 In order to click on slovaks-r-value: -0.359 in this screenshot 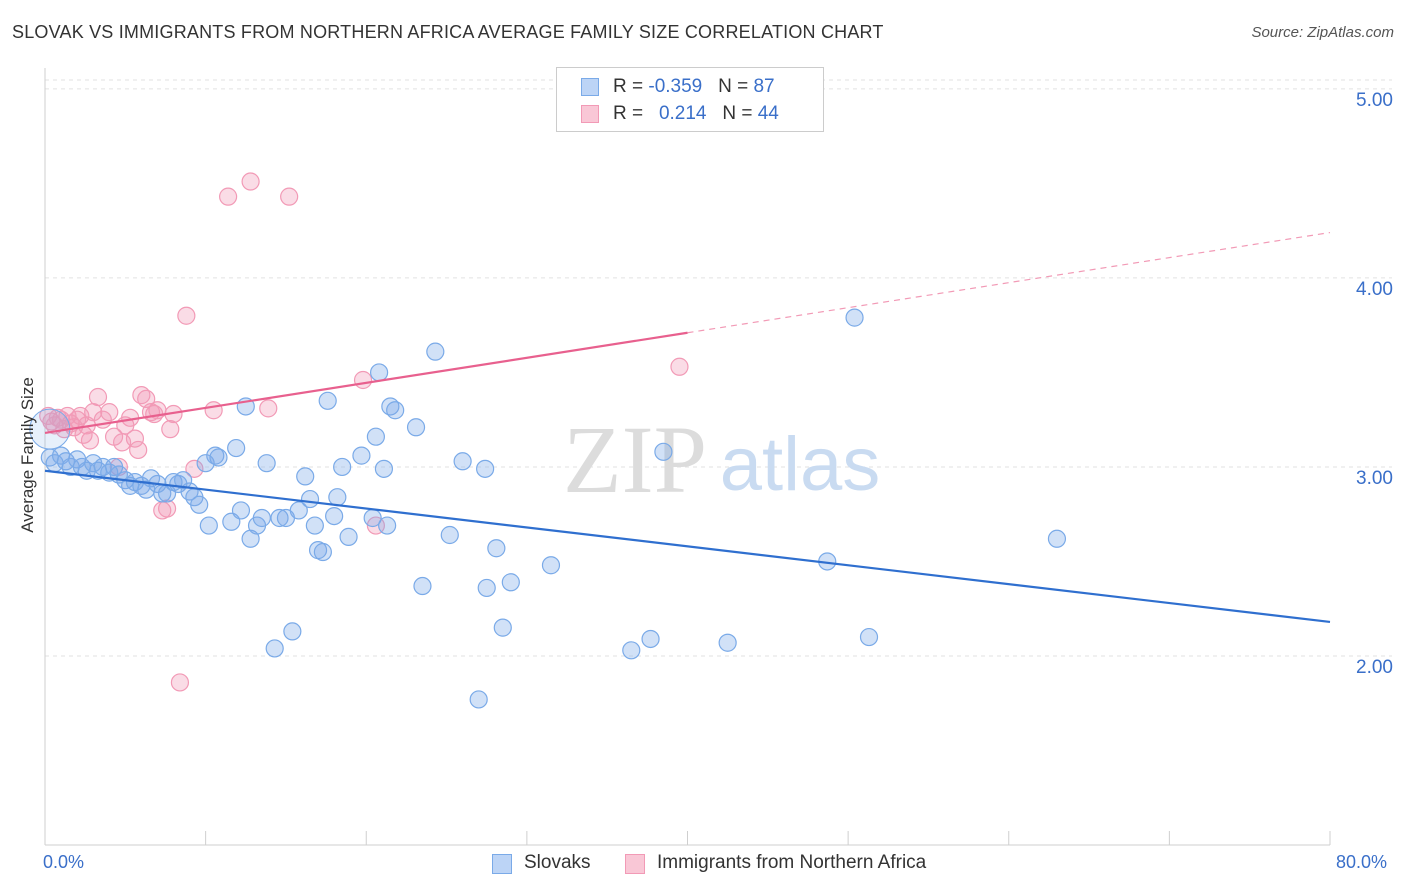, I will do `click(675, 86)`.